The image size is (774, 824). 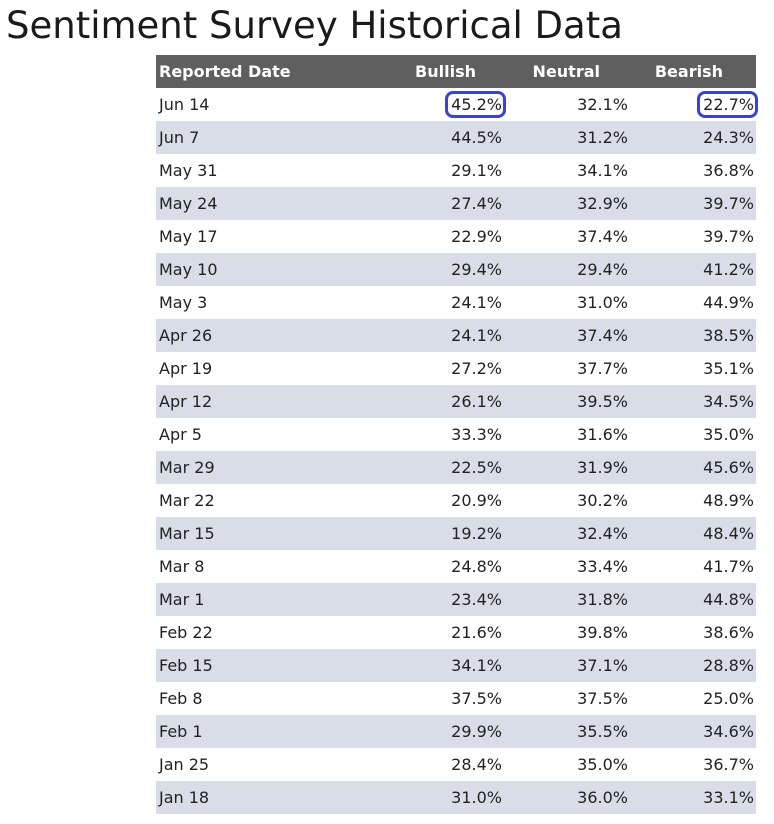 I want to click on cell-value: 48.9%, so click(x=728, y=500).